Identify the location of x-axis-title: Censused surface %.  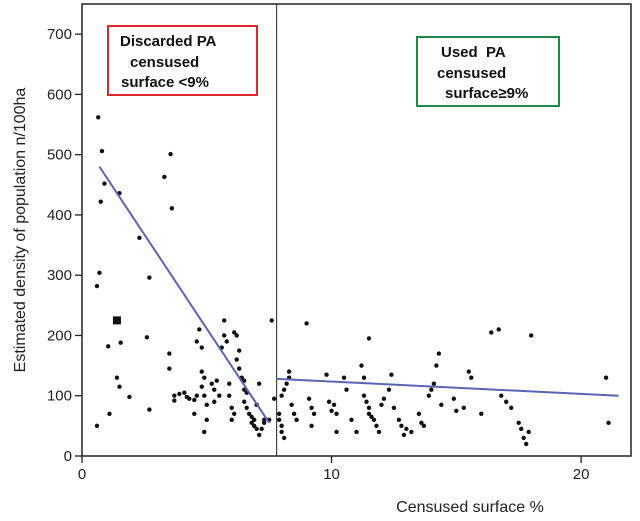
(470, 507).